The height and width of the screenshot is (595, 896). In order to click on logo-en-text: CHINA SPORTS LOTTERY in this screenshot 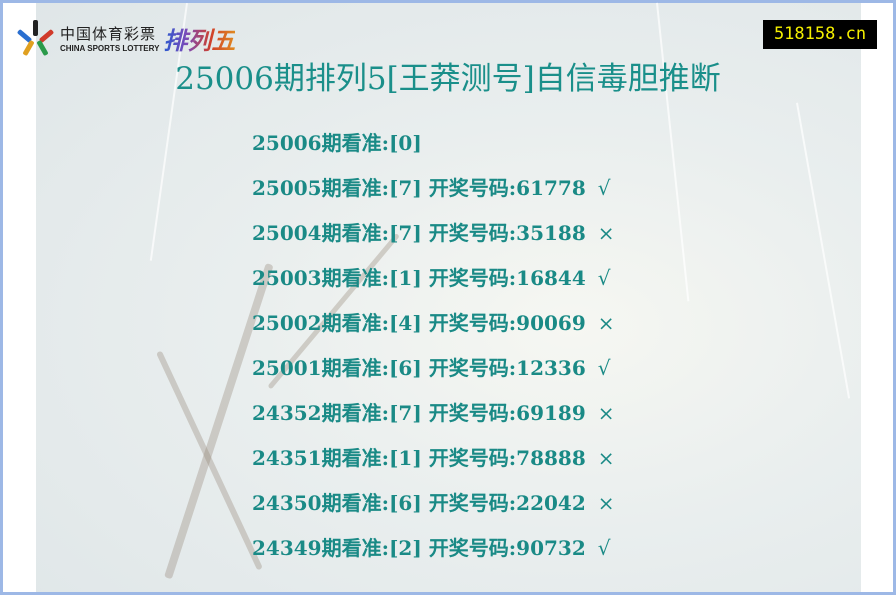, I will do `click(110, 48)`.